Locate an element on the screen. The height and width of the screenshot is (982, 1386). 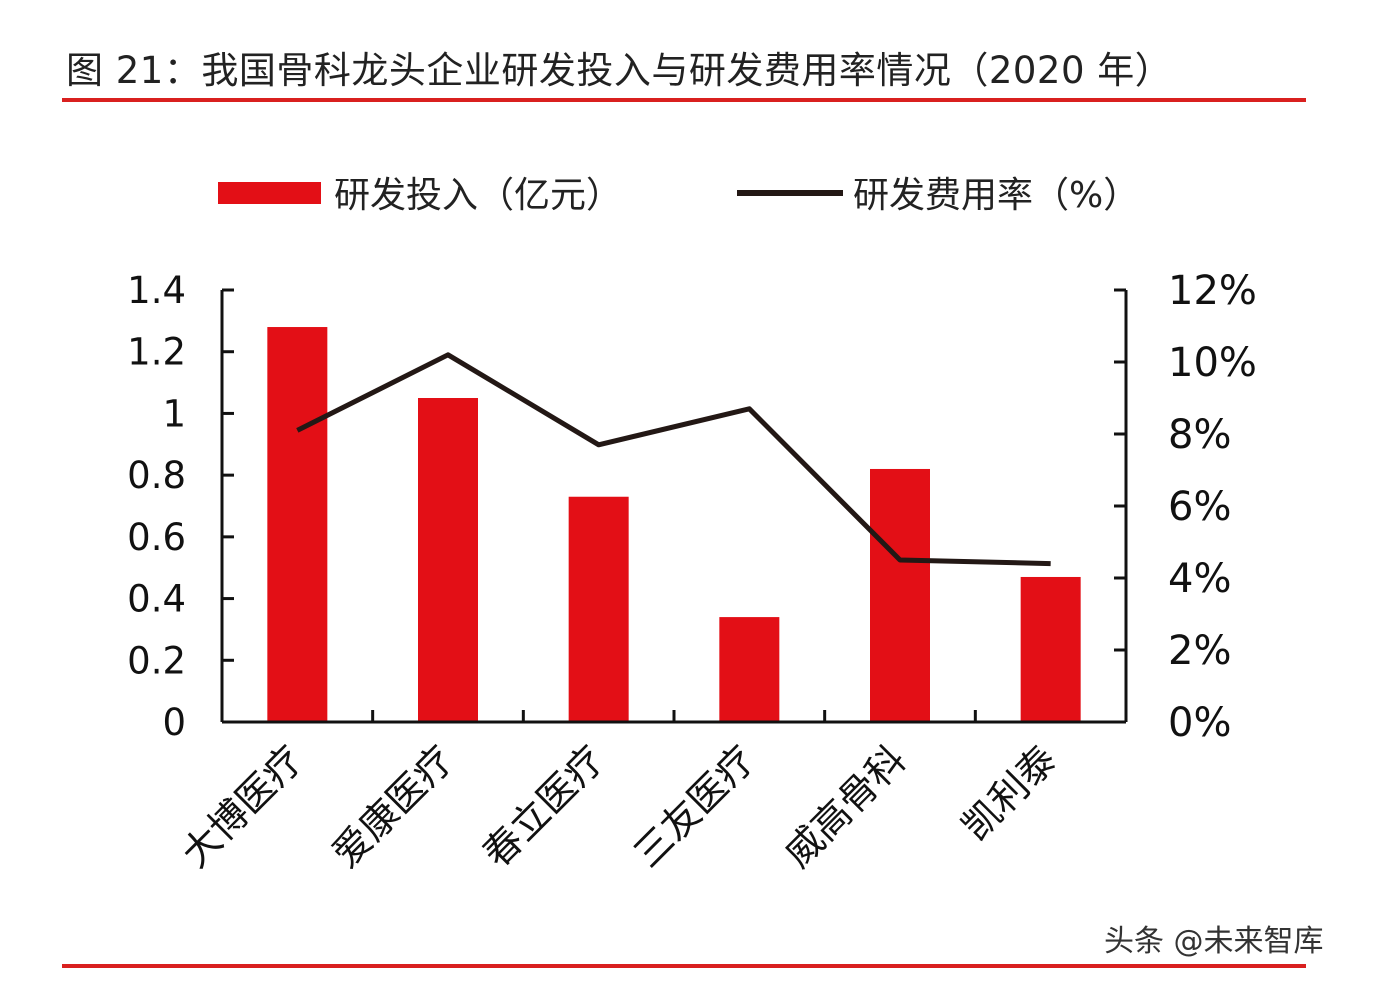
left-tick-label: 1.4 is located at coordinates (156, 290).